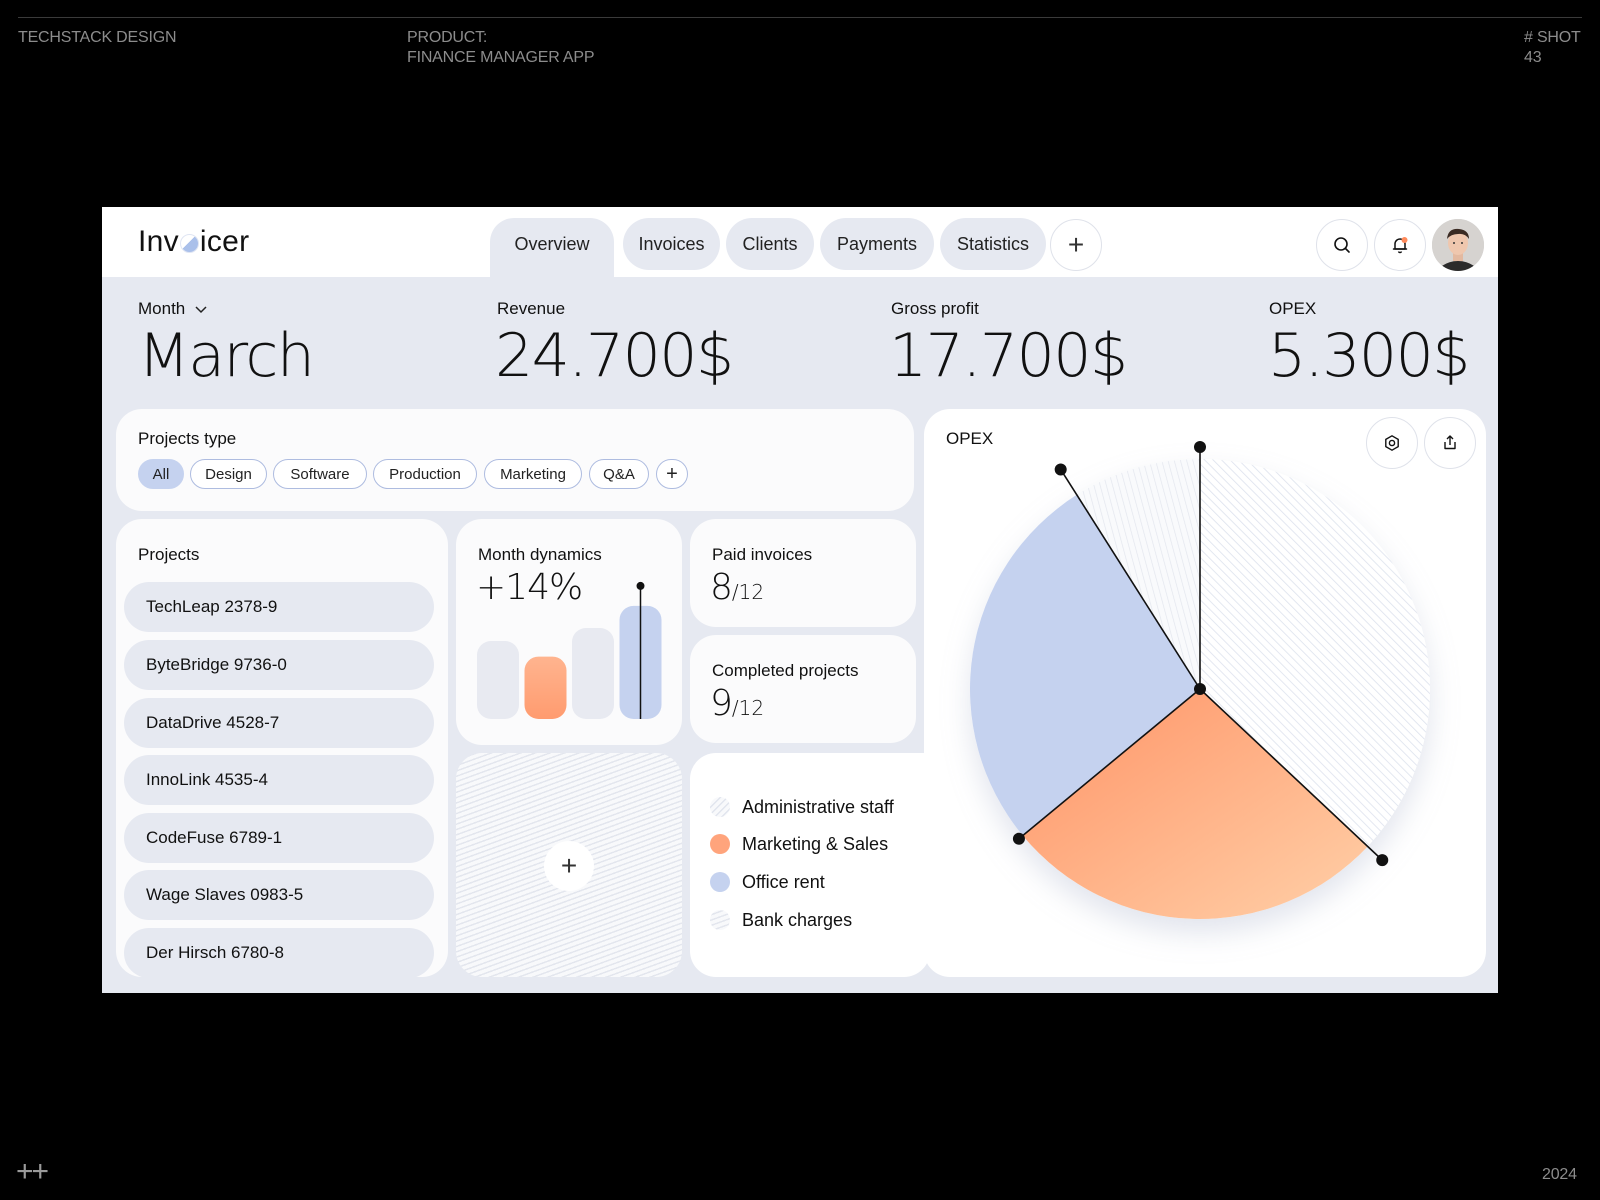  I want to click on chip-software: Software, so click(320, 474).